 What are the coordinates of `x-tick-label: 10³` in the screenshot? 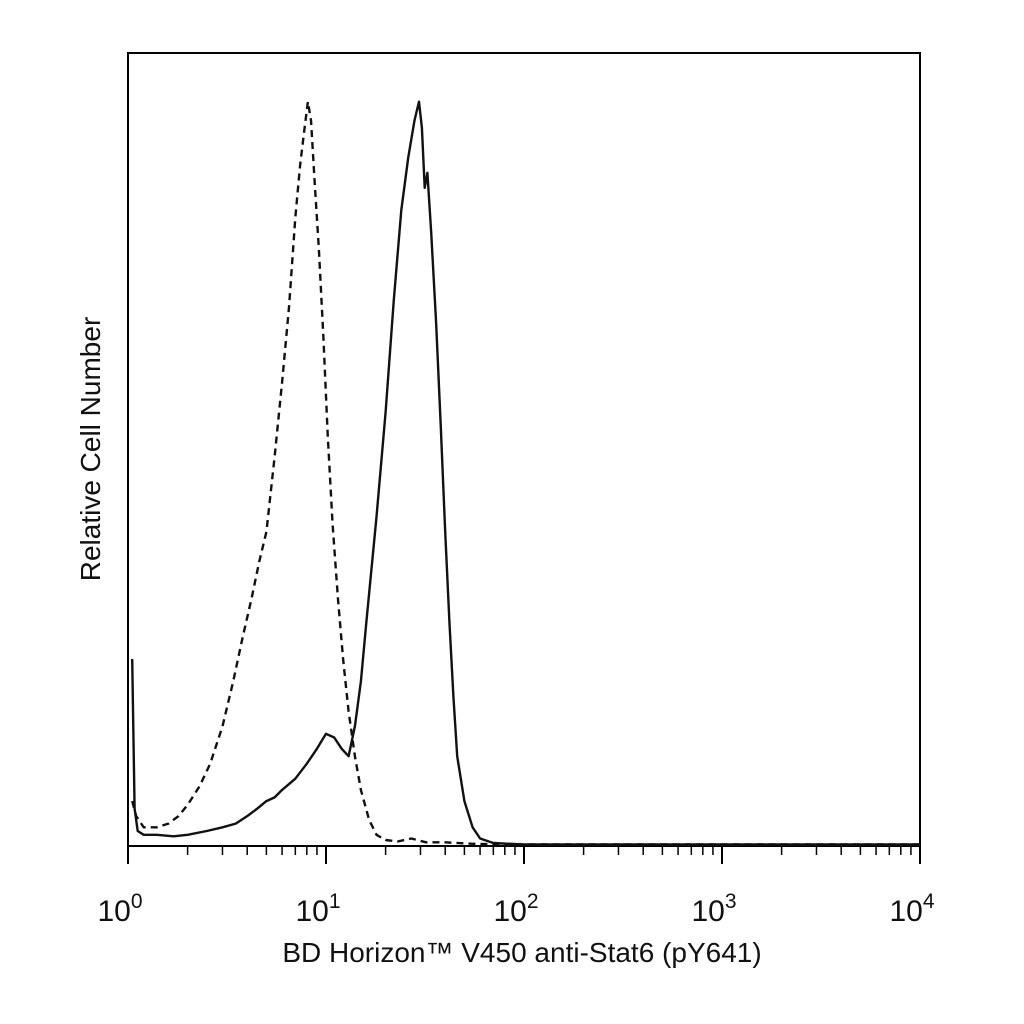 It's located at (713, 909).